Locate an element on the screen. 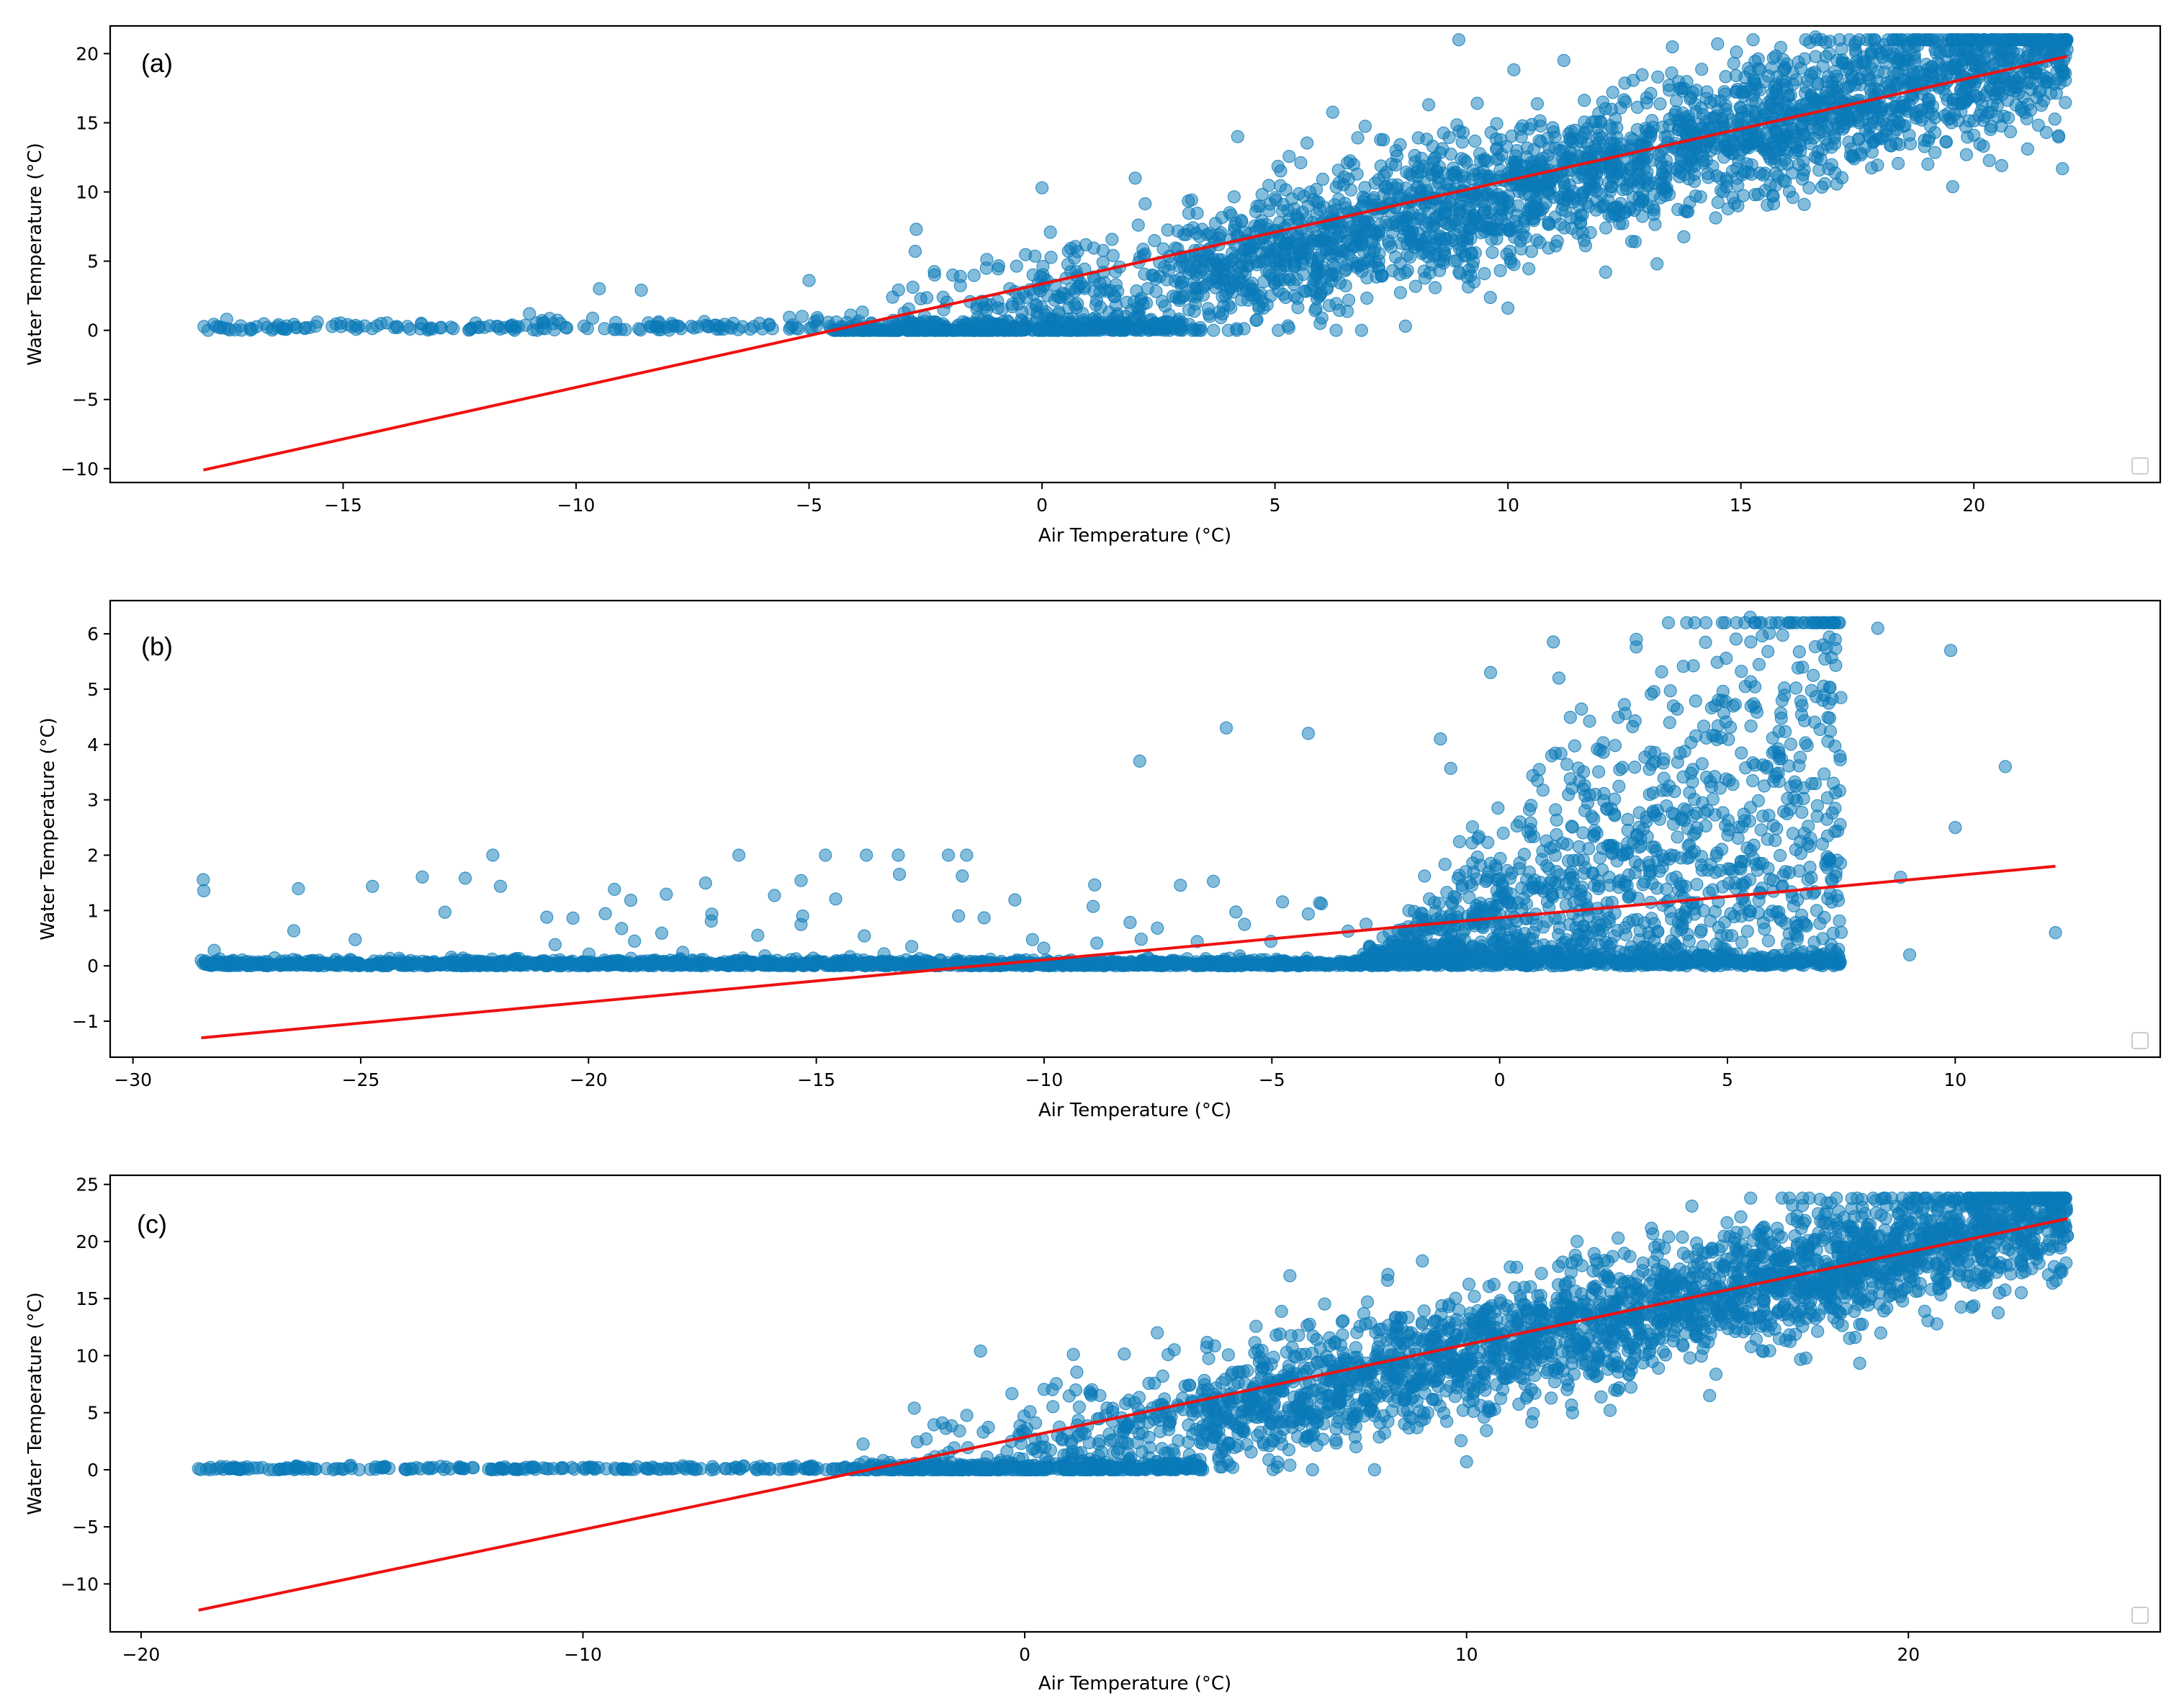  y-tick-label: 0 is located at coordinates (93, 330).